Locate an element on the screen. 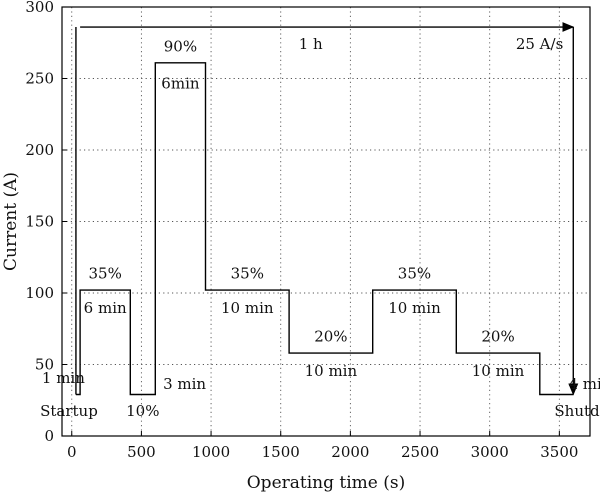 This screenshot has height=494, width=600. y-tick-label: 200 is located at coordinates (39, 150).